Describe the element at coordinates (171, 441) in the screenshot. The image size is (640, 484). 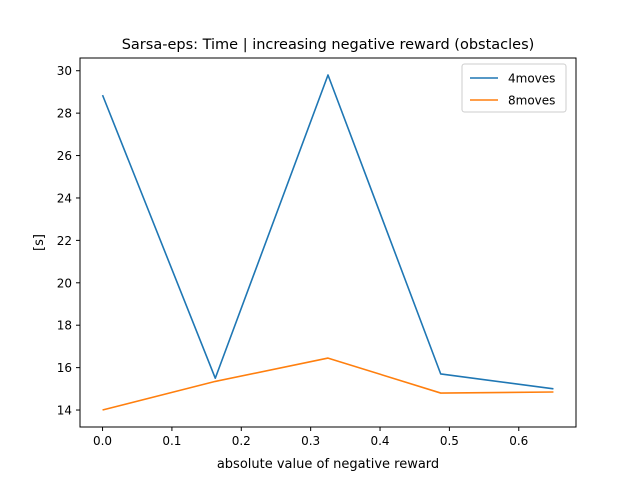
I see `x-tick-label: 0.1` at that location.